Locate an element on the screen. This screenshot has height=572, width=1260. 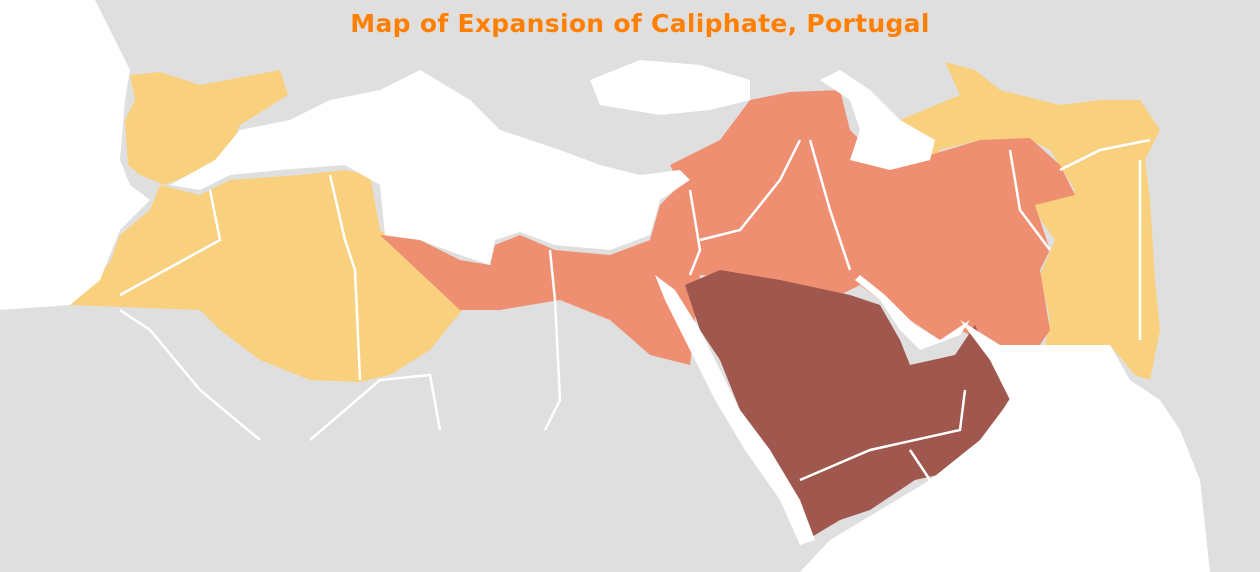
arabian-sea is located at coordinates (1005, 446).